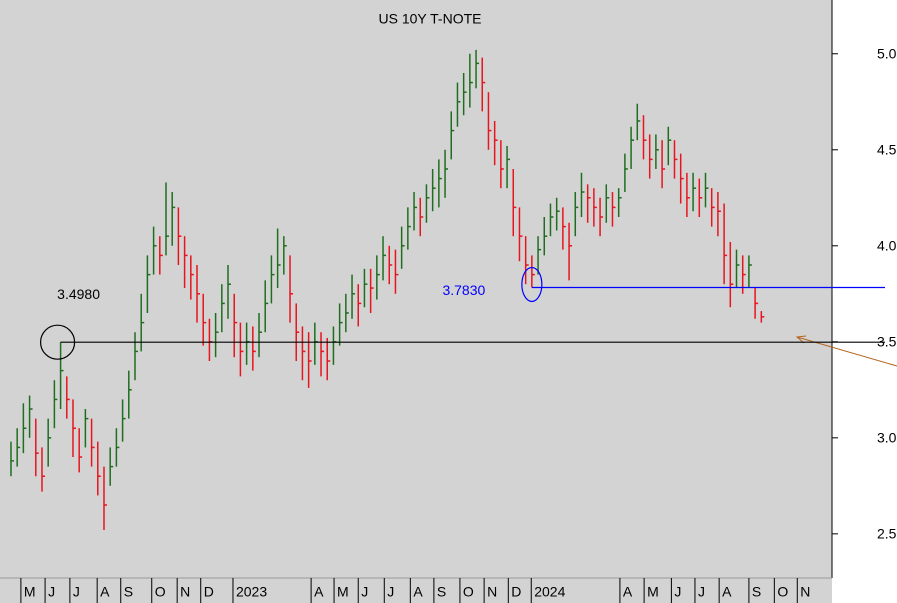 The height and width of the screenshot is (603, 897). What do you see at coordinates (887, 534) in the screenshot?
I see `y-tick-label: 2.5` at bounding box center [887, 534].